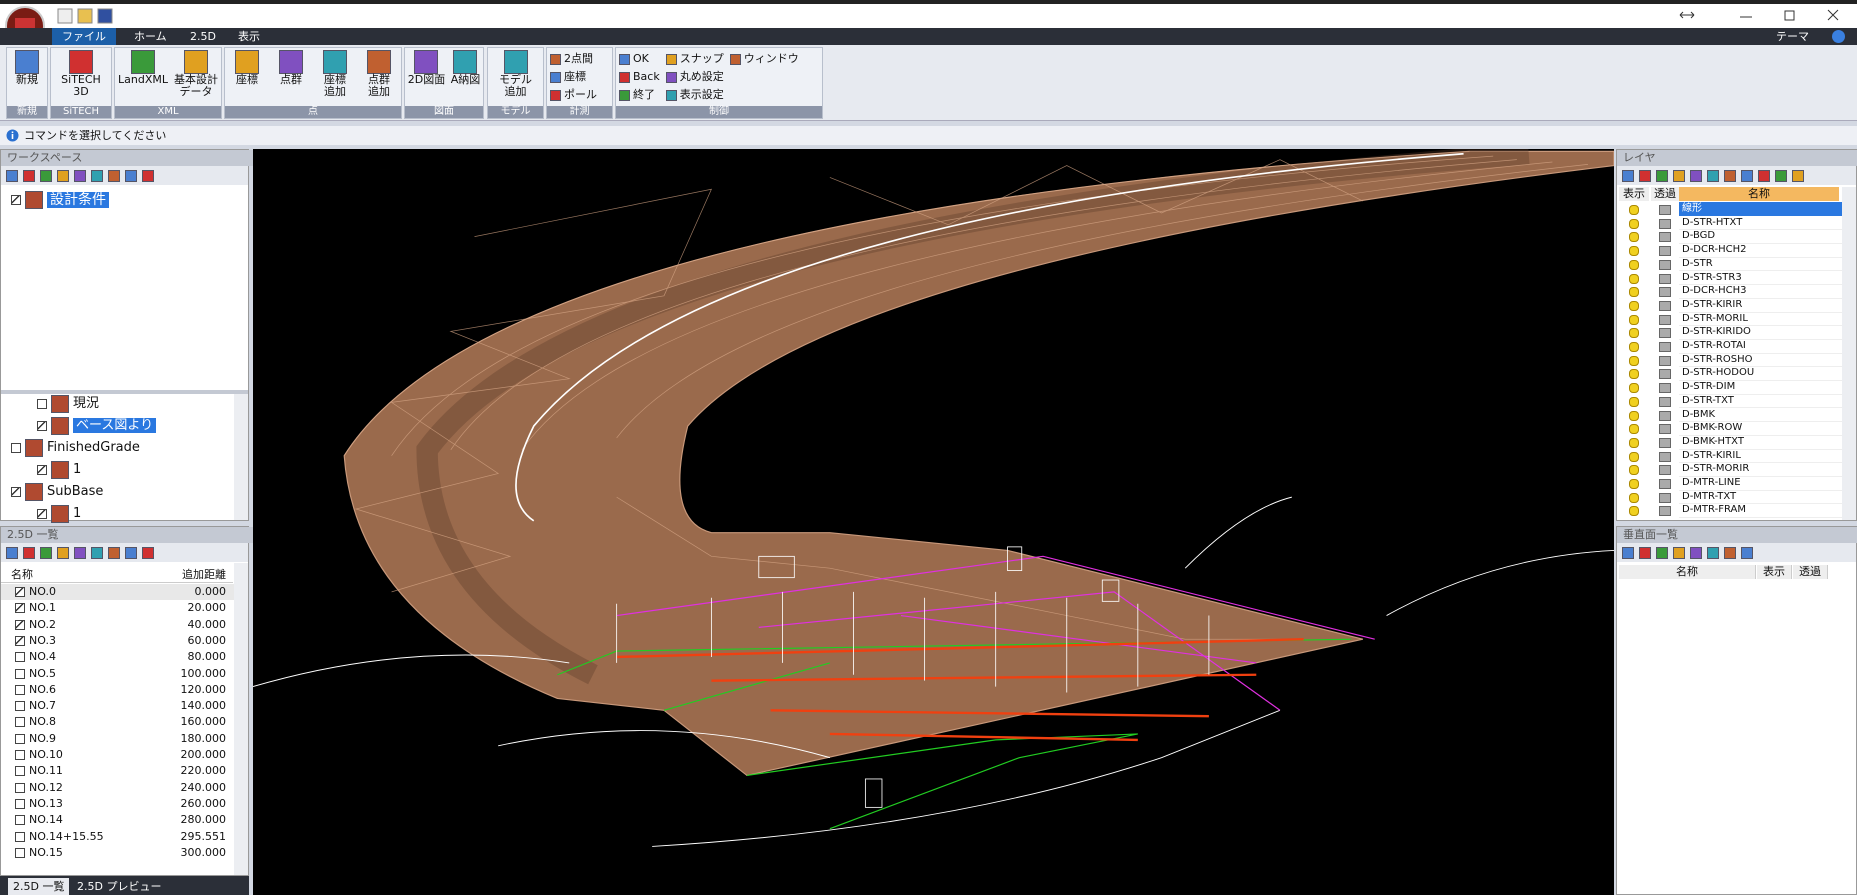 This screenshot has height=895, width=1857. Describe the element at coordinates (694, 59) in the screenshot. I see `ribbon-button: スナップ` at that location.